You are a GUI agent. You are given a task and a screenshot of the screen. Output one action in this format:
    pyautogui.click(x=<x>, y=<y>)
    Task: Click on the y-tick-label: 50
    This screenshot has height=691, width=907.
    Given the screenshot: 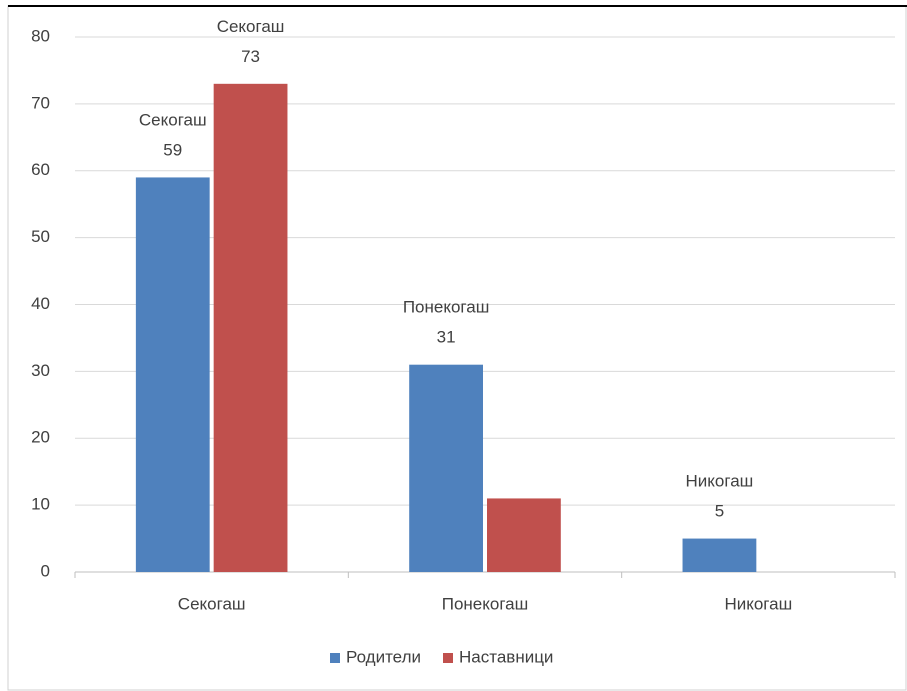 What is the action you would take?
    pyautogui.click(x=40, y=236)
    